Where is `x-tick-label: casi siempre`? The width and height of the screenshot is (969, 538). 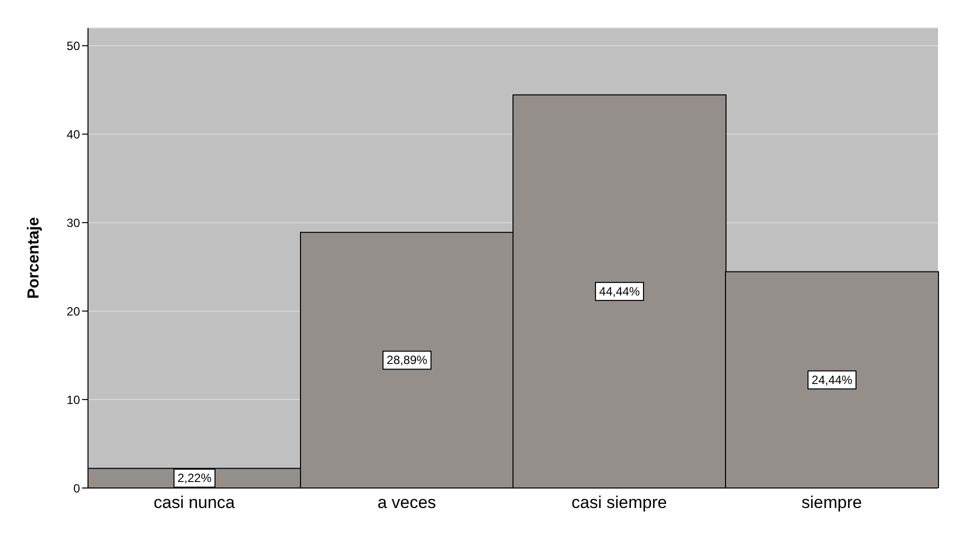 x-tick-label: casi siempre is located at coordinates (619, 502).